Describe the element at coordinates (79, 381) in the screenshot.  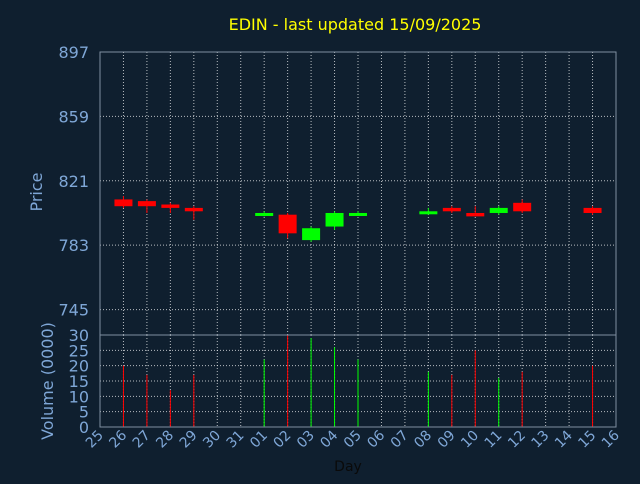
I see `volume-tick-label: 15` at that location.